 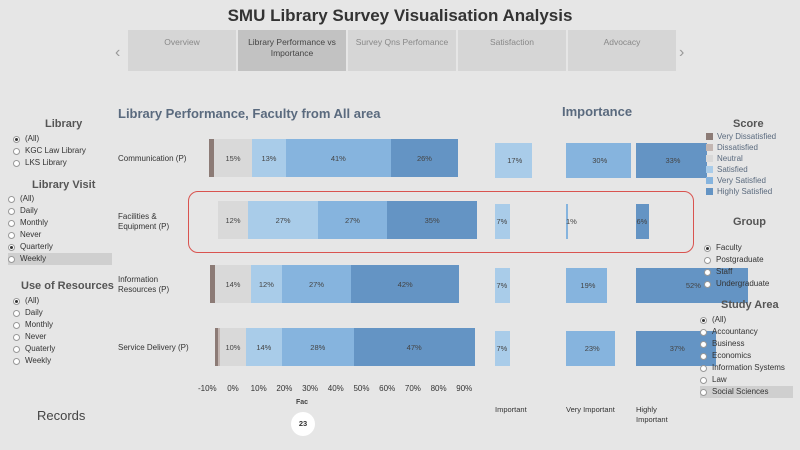 I want to click on filter-study-area-option-social-sciences: Social Sciences, so click(x=746, y=392).